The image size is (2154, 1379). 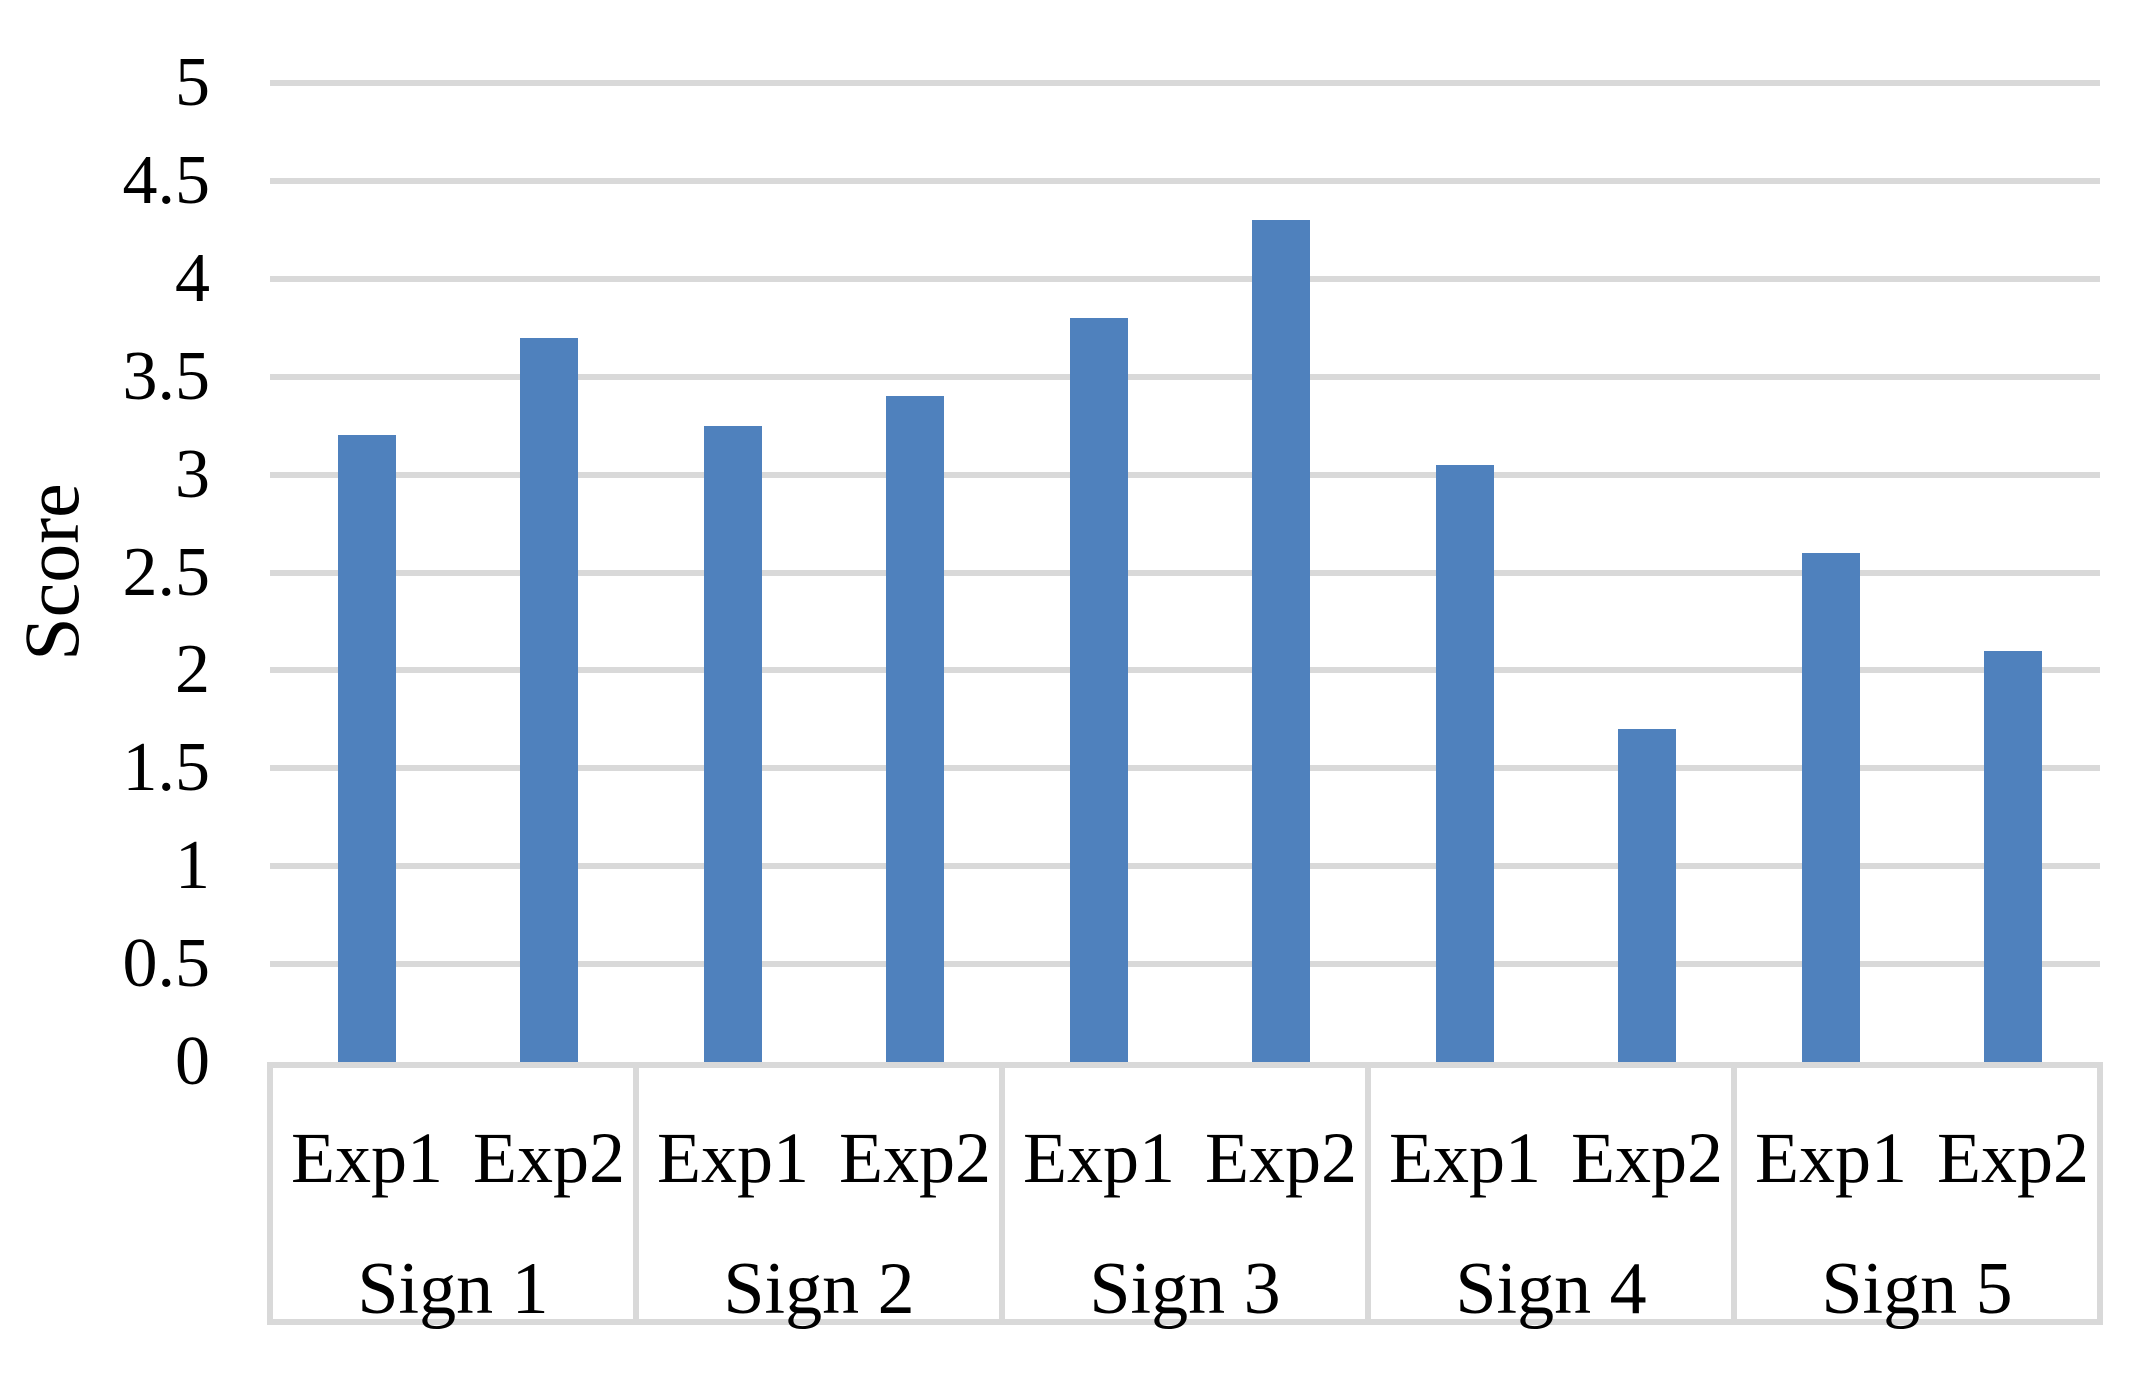 I want to click on category-label: Sign 5, so click(x=1917, y=1289).